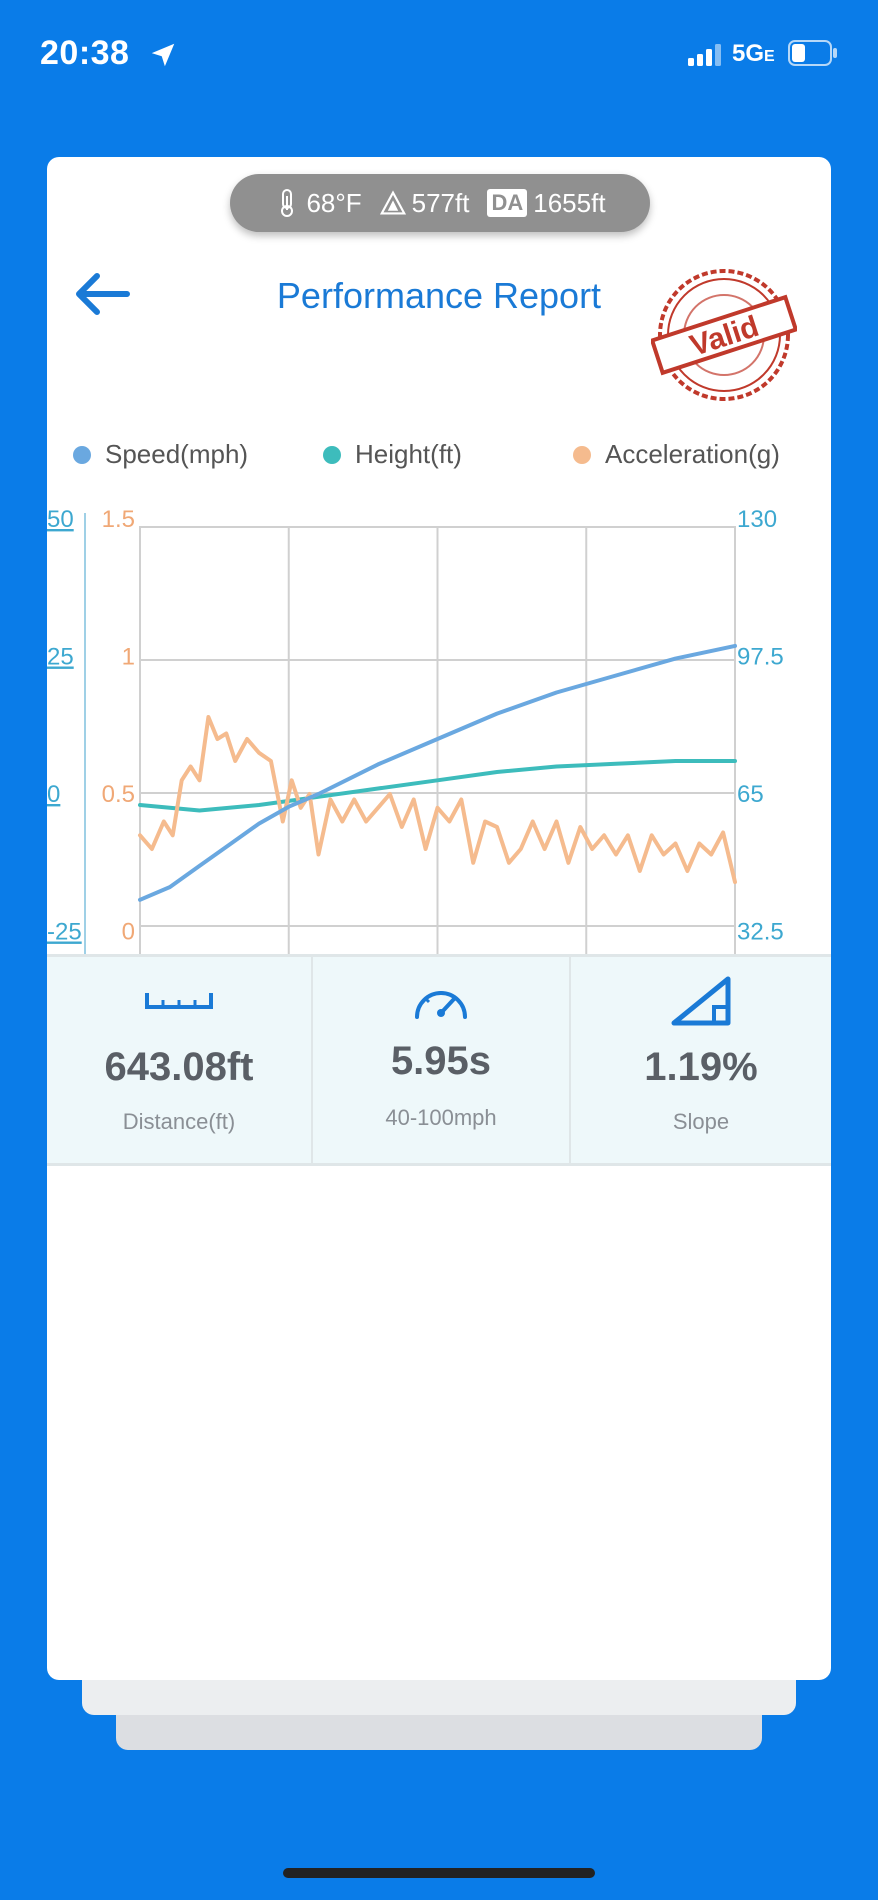 The width and height of the screenshot is (878, 1900). Describe the element at coordinates (701, 1067) in the screenshot. I see `slope-value: 1.19%` at that location.